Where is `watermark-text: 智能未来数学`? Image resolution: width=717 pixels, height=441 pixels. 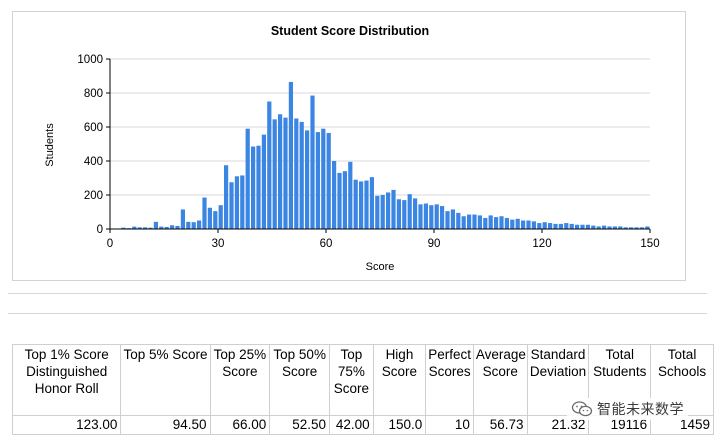 watermark-text: 智能未来数学 is located at coordinates (640, 410).